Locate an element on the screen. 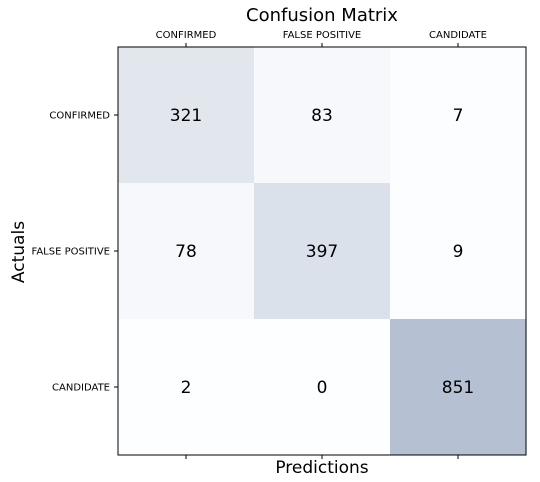 The image size is (540, 482). cell-value-label: 397 is located at coordinates (322, 252).